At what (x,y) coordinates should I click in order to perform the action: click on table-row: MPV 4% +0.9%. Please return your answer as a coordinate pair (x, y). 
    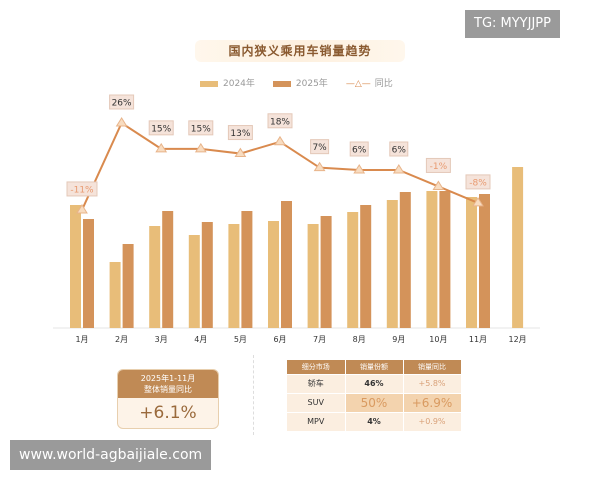
    Looking at the image, I should click on (374, 421).